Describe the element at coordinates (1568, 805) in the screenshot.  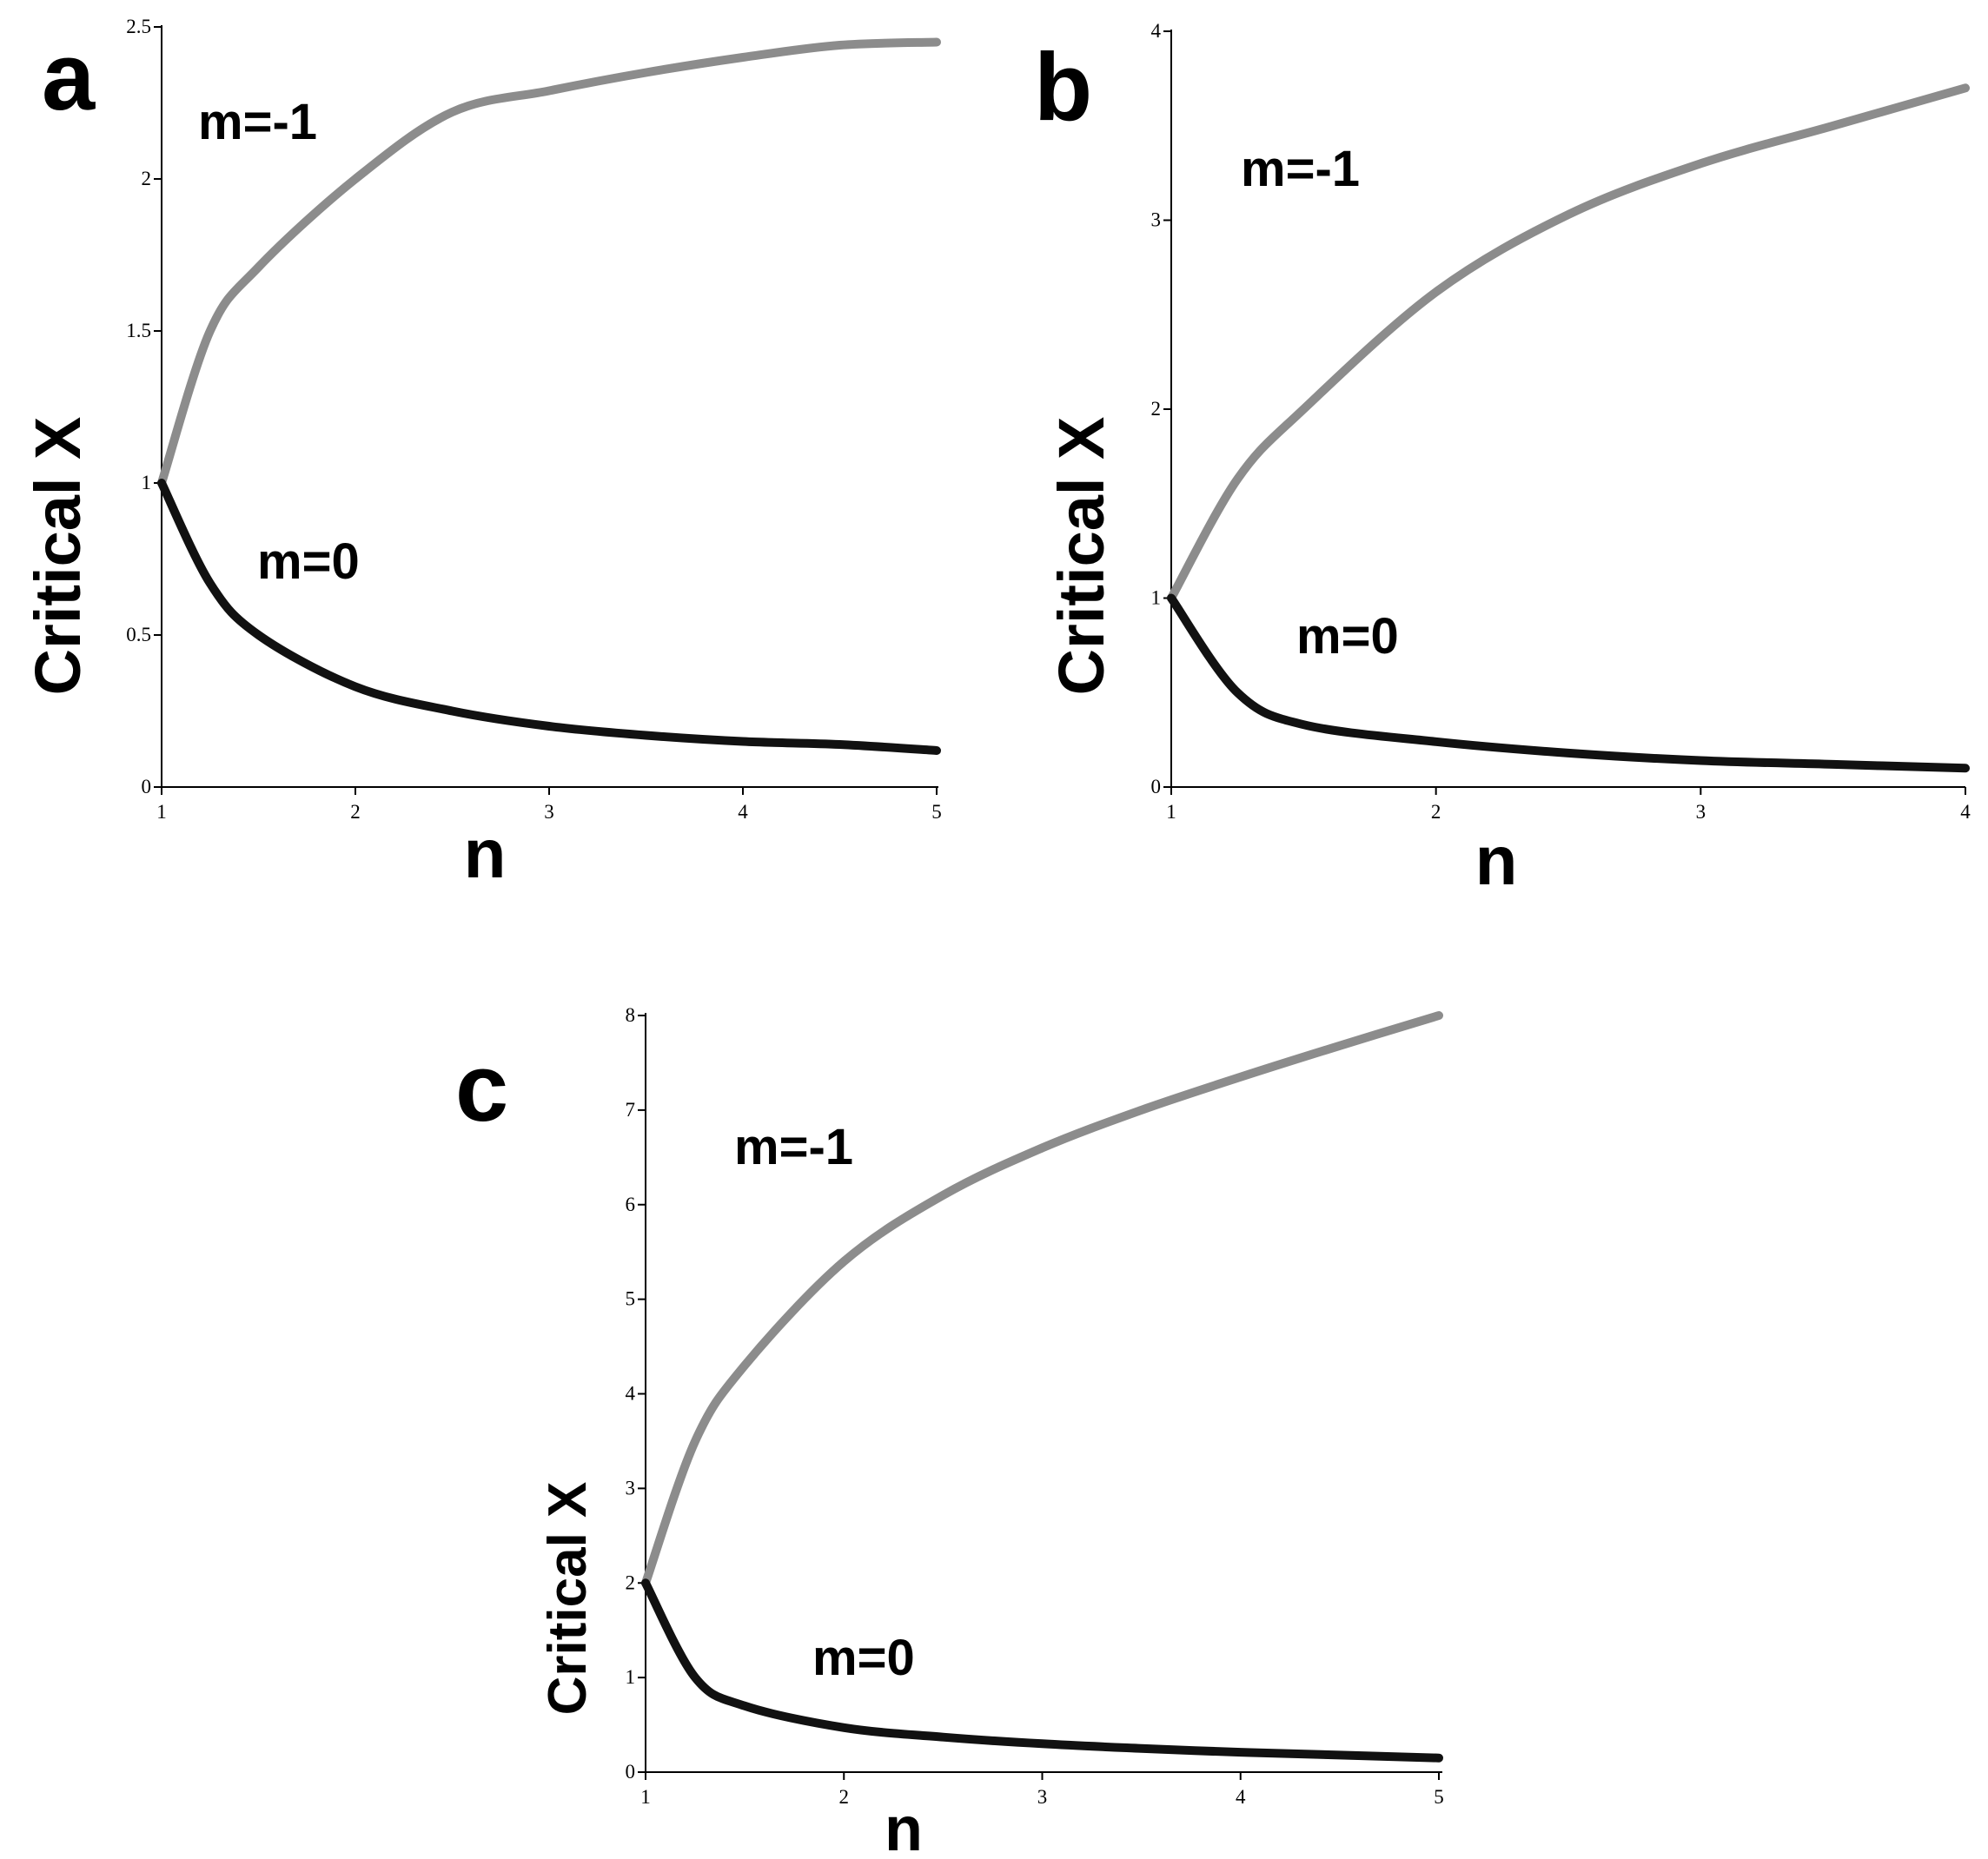
I see `x-ticks: 1 2 3 4` at that location.